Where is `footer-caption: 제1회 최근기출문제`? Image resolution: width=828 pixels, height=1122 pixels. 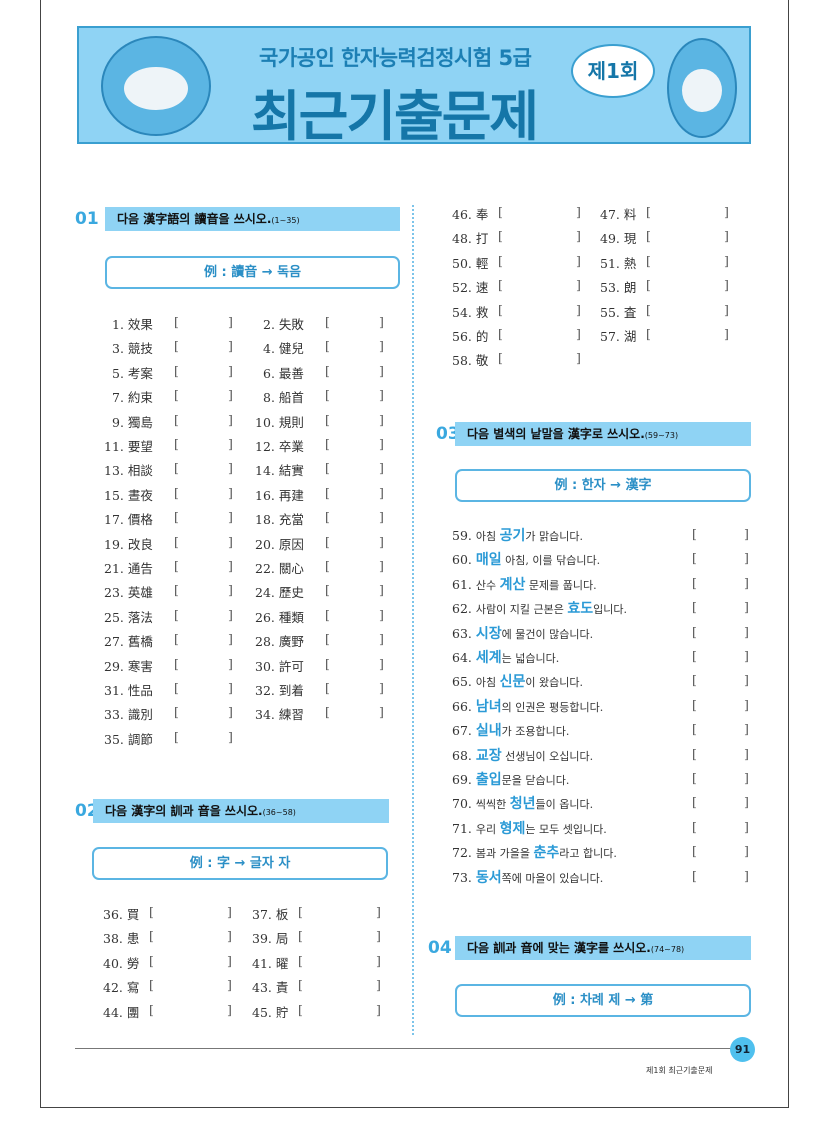
footer-caption: 제1회 최근기출문제 is located at coordinates (679, 1070).